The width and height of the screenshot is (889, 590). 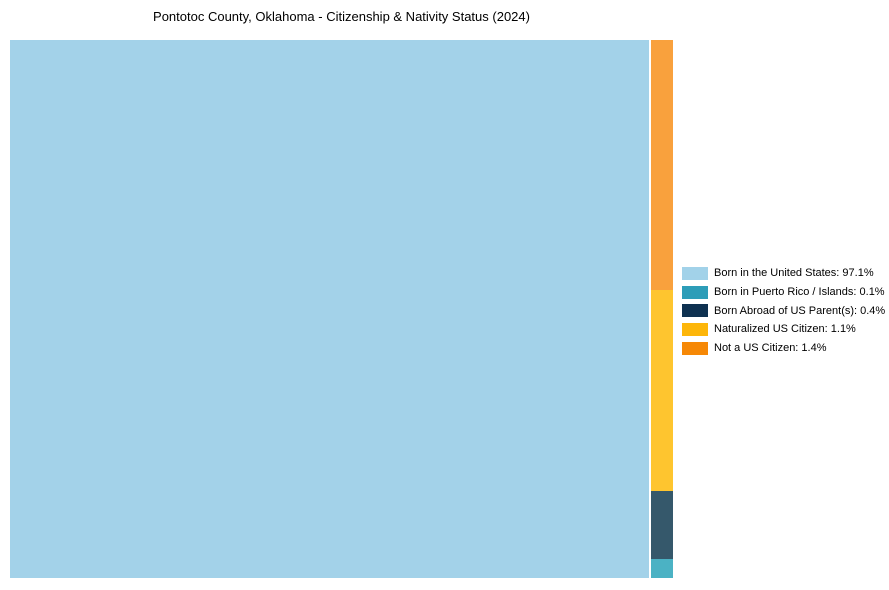 What do you see at coordinates (794, 273) in the screenshot?
I see `legend-label: Born in the United States: 97.1%` at bounding box center [794, 273].